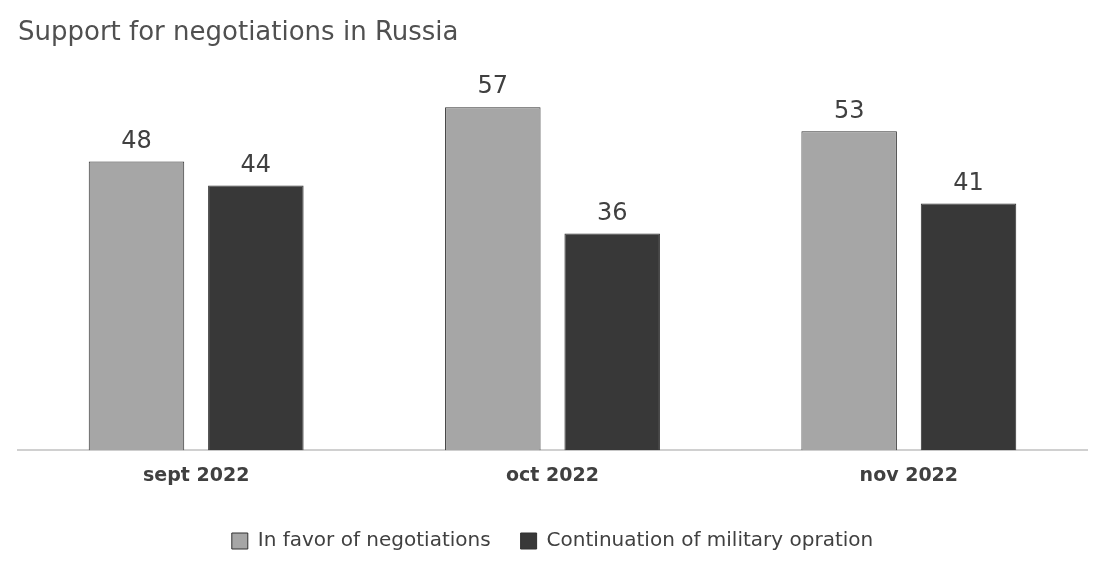 Image resolution: width=1105 pixels, height=579 pixels. Describe the element at coordinates (909, 473) in the screenshot. I see `x-tick-label: nov 2022` at that location.